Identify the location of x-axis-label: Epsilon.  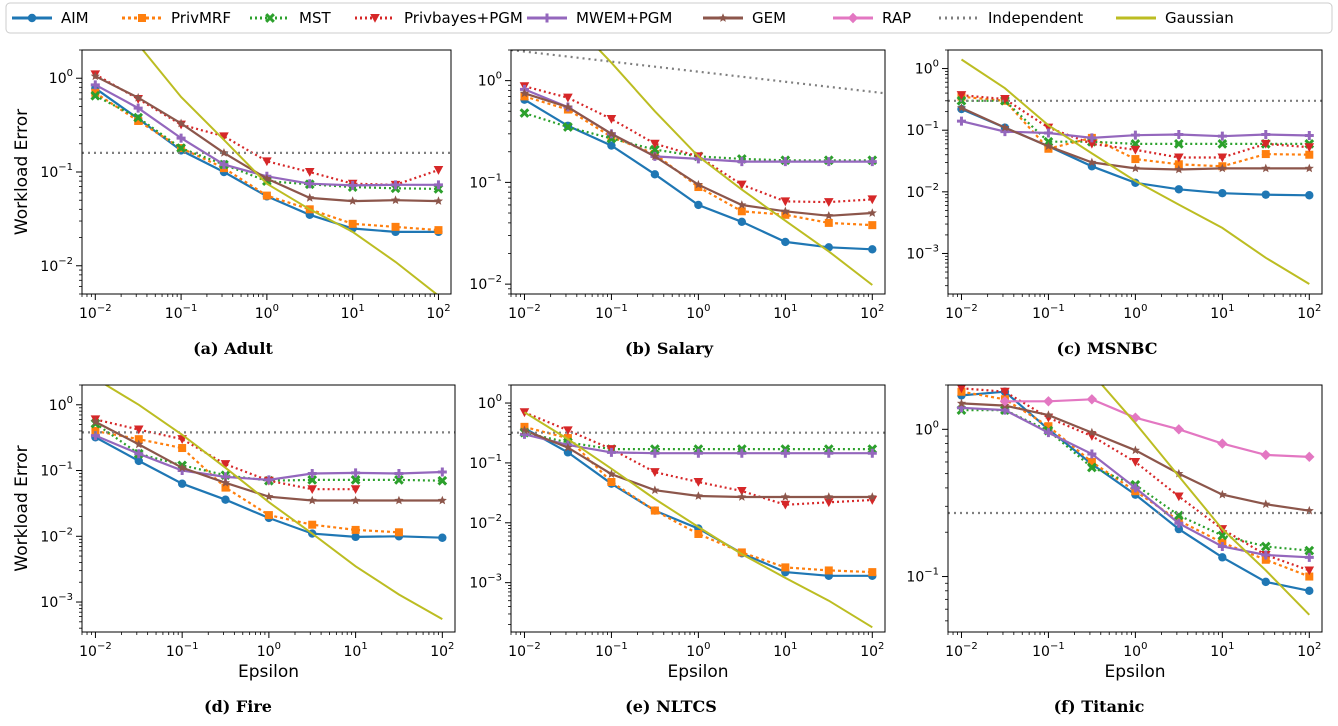
(1134, 672).